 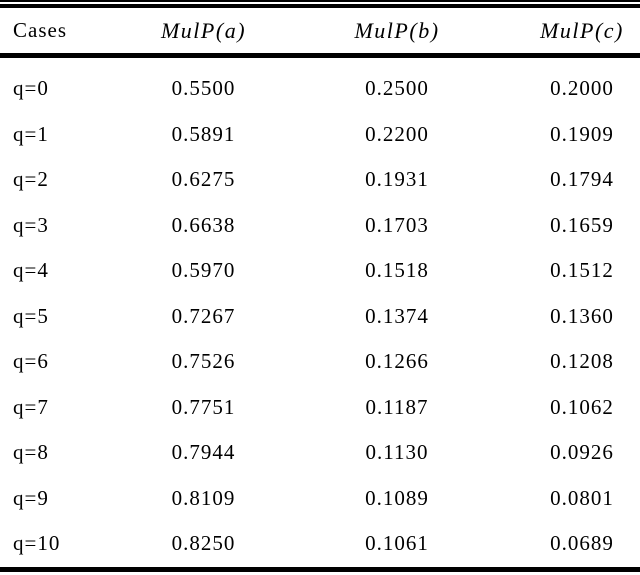 I want to click on cell-mulp-b: 0.1130, so click(x=397, y=452).